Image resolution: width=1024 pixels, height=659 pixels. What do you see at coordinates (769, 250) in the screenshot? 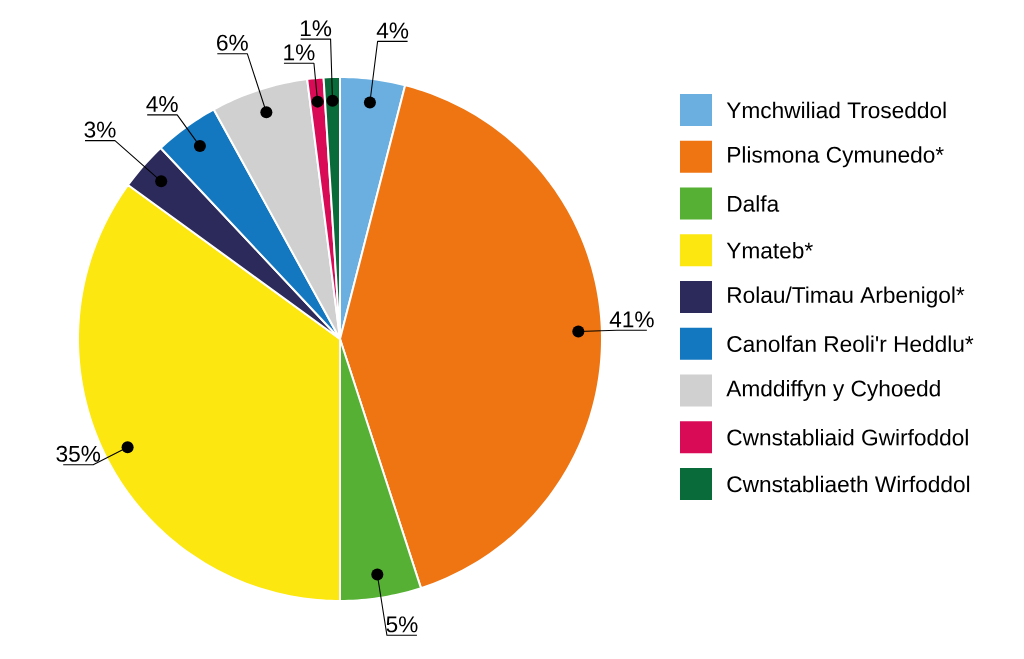
I see `legend-label: Ymateb*` at bounding box center [769, 250].